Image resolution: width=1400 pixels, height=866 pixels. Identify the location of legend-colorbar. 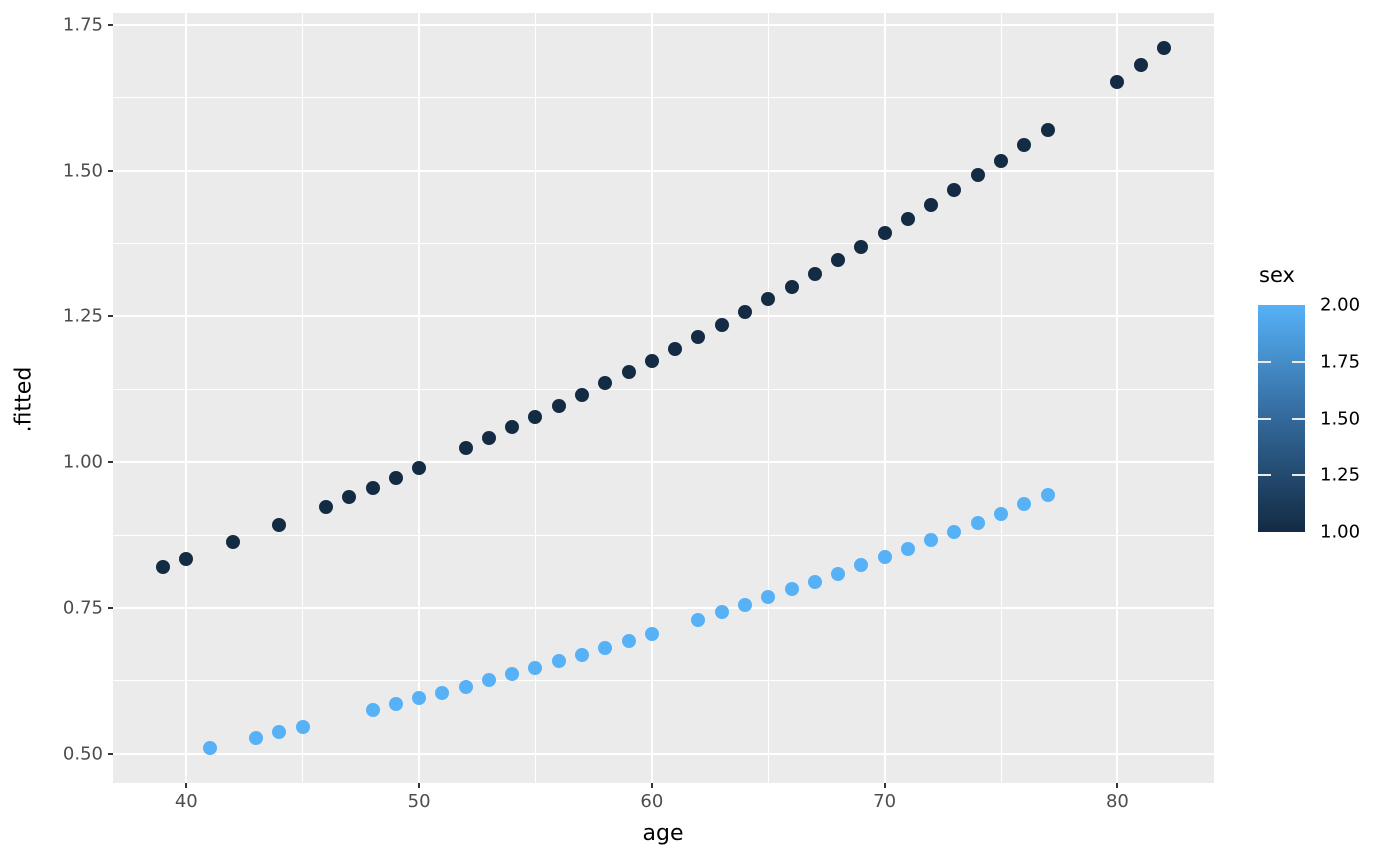
(1281, 418).